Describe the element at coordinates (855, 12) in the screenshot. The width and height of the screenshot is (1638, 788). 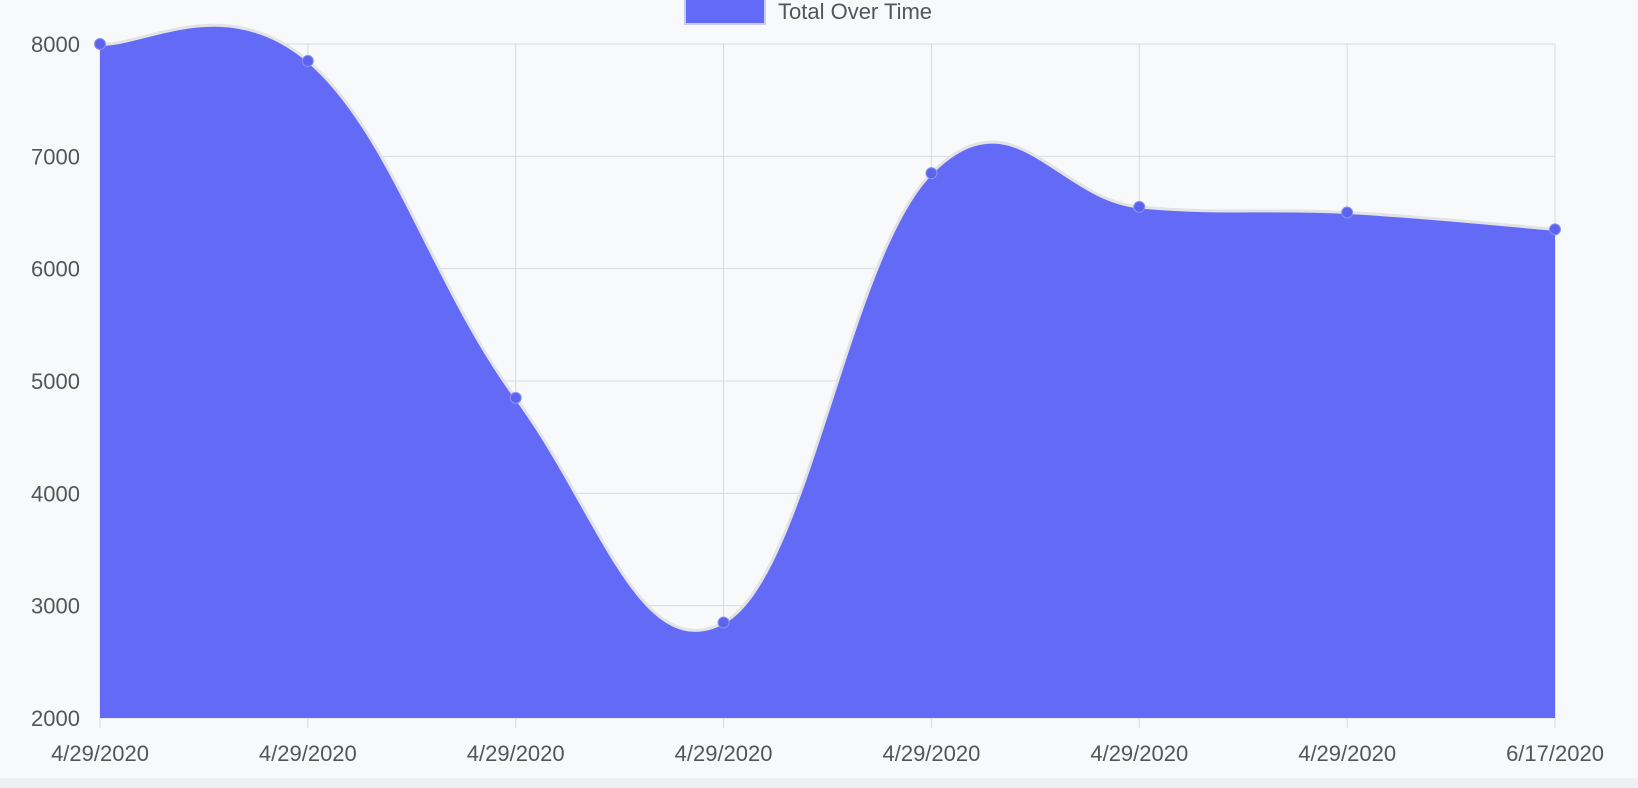
I see `legend-label: Total Over Time` at that location.